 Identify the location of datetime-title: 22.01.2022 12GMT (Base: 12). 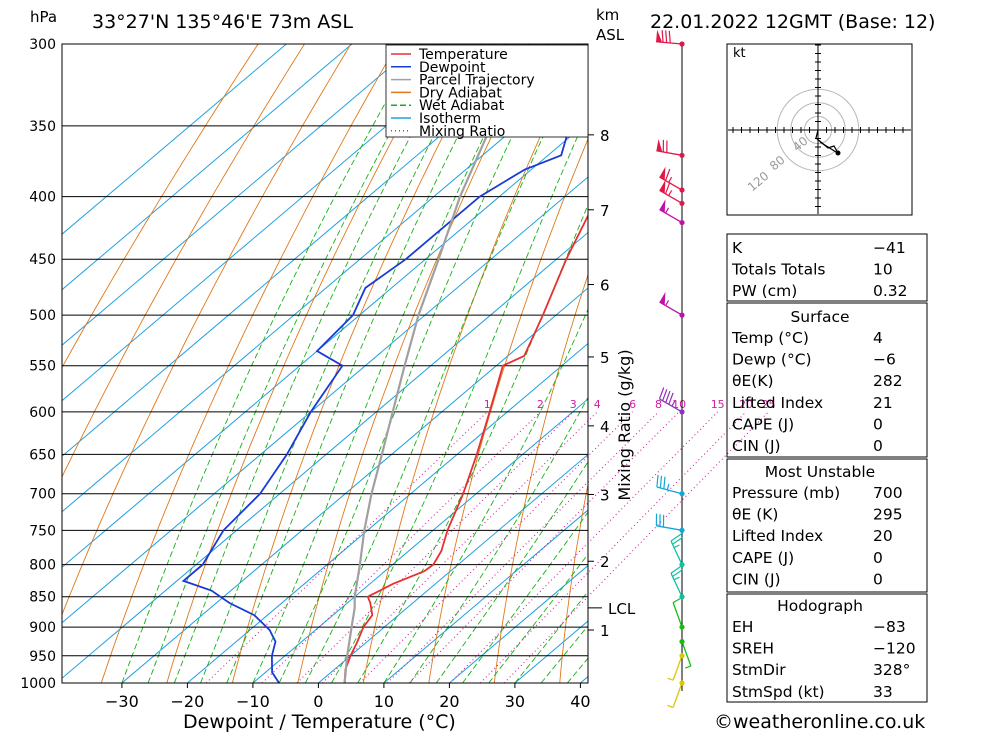
(792, 22).